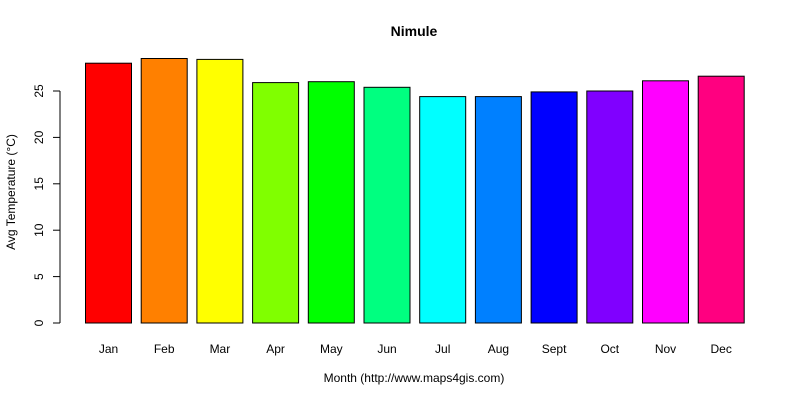 This screenshot has width=800, height=400. I want to click on x-tick-label-apr: Apr, so click(275, 349).